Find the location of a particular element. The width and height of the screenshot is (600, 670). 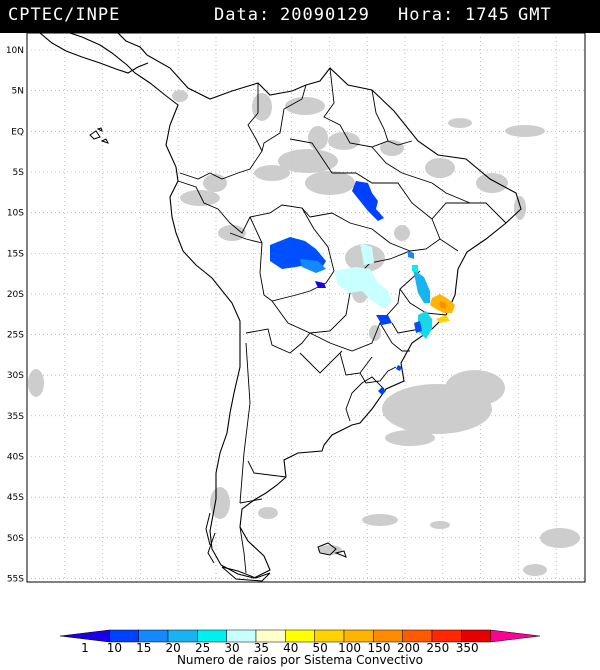

date-label: Data: is located at coordinates (242, 15).